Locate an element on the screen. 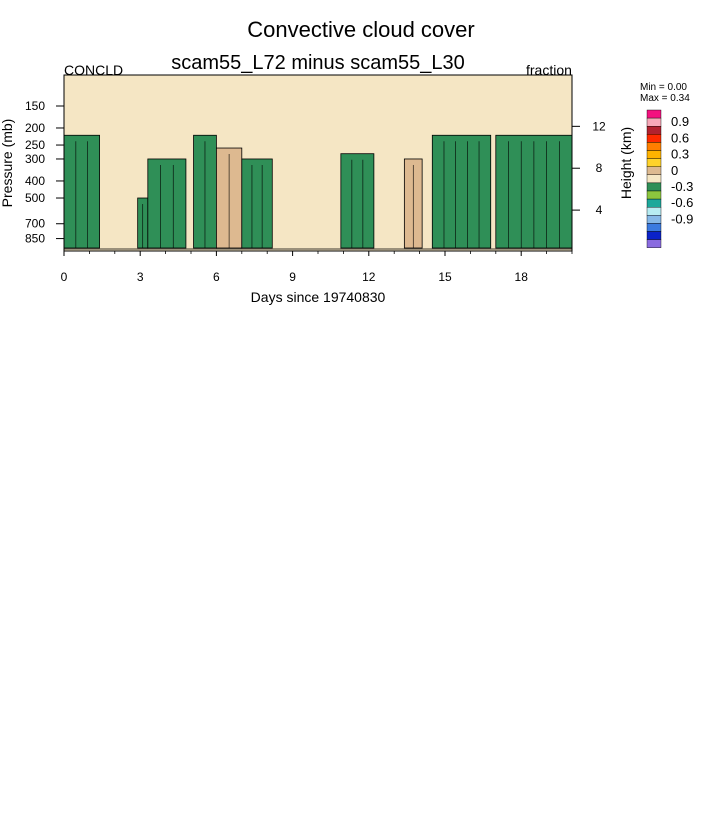  y-axis-right-label: Height (km) is located at coordinates (626, 163).